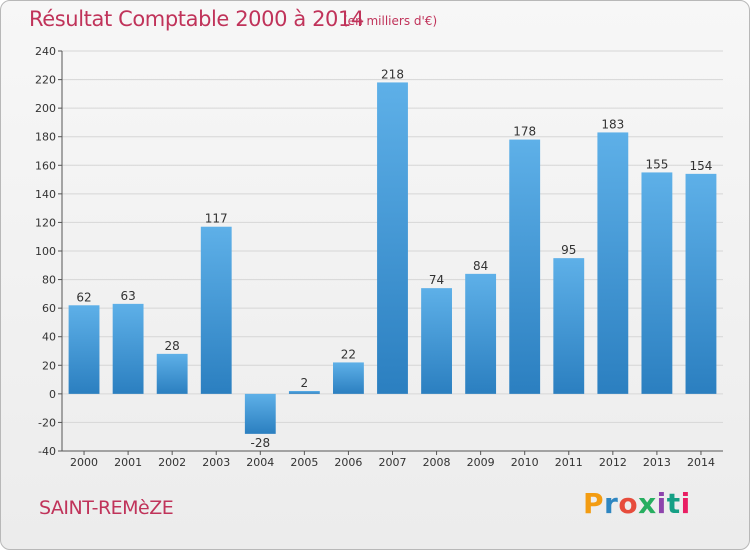  Describe the element at coordinates (525, 266) in the screenshot. I see `bar-2010` at that location.